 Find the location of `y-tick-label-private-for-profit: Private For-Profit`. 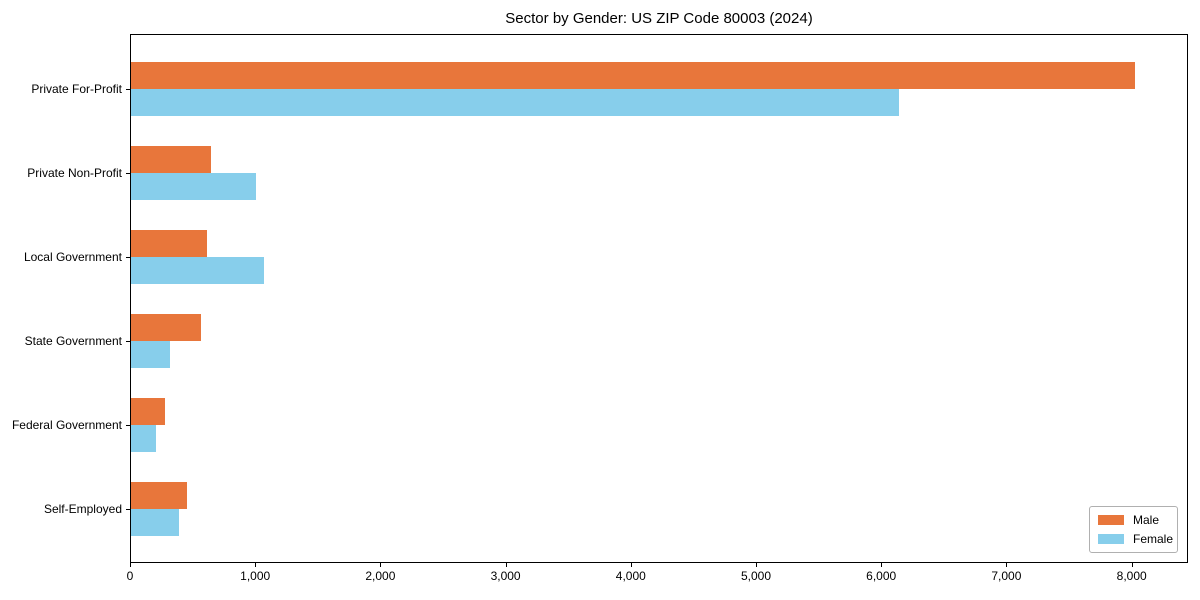

y-tick-label-private-for-profit: Private For-Profit is located at coordinates (76, 89).